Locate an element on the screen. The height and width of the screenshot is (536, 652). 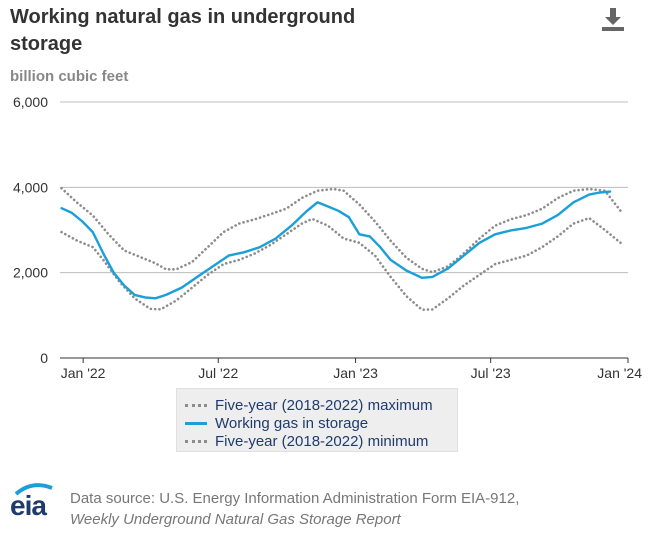
x-tick-label: Jul '22 is located at coordinates (218, 373).